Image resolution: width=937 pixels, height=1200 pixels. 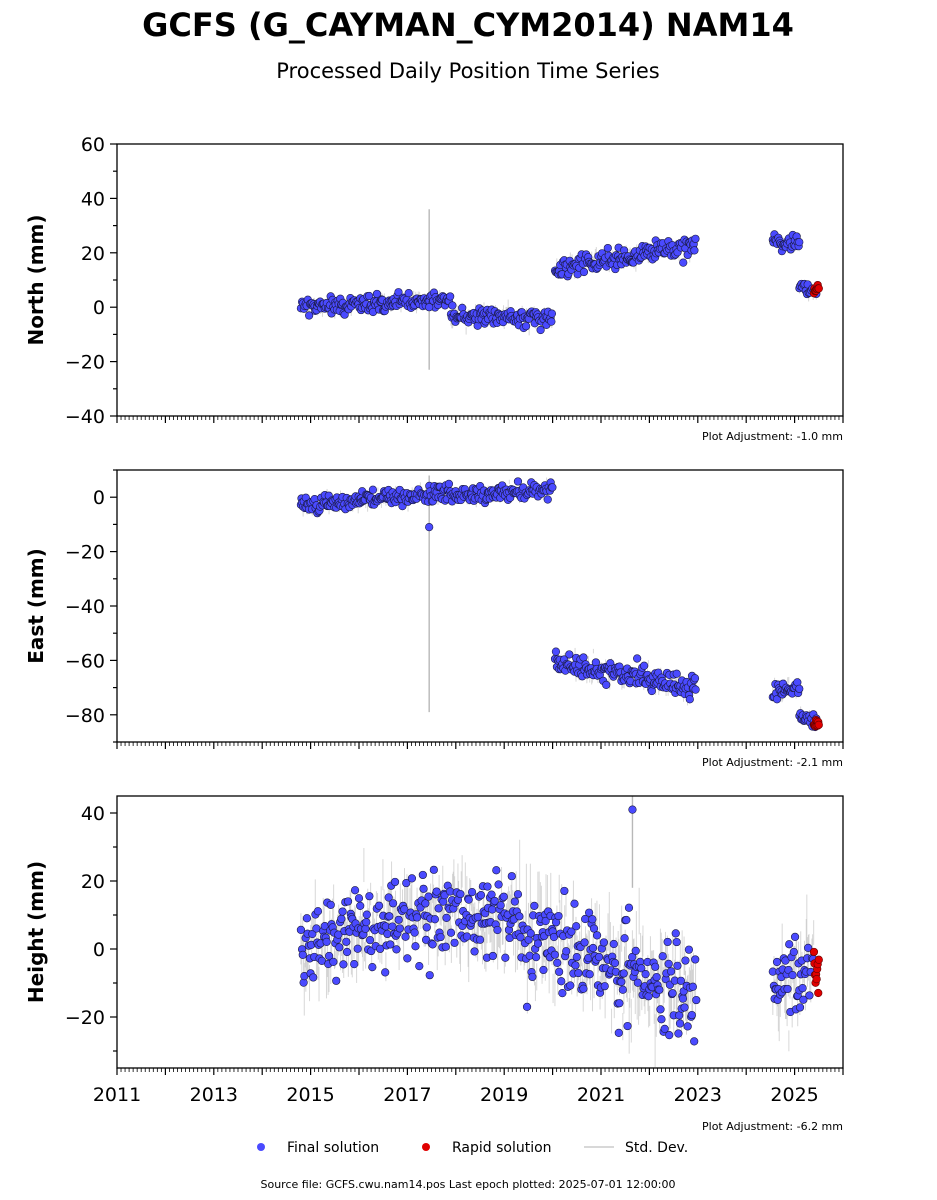 I want to click on y-axis-label: East (mm), so click(x=36, y=606).